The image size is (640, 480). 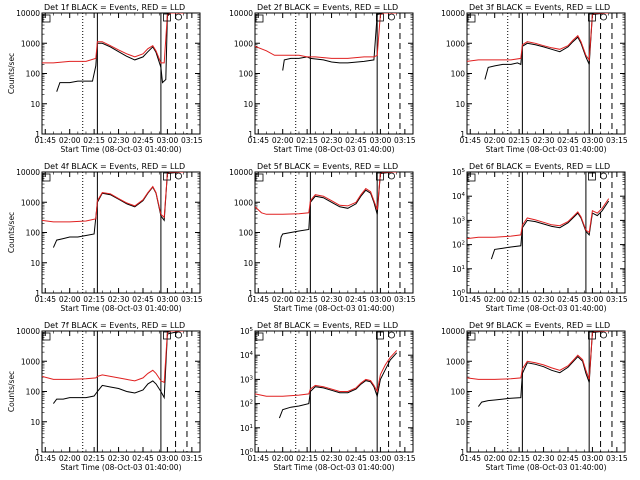 I want to click on panel-title: Det 2f BLACK = Events, RED = LLD, so click(x=327, y=7).